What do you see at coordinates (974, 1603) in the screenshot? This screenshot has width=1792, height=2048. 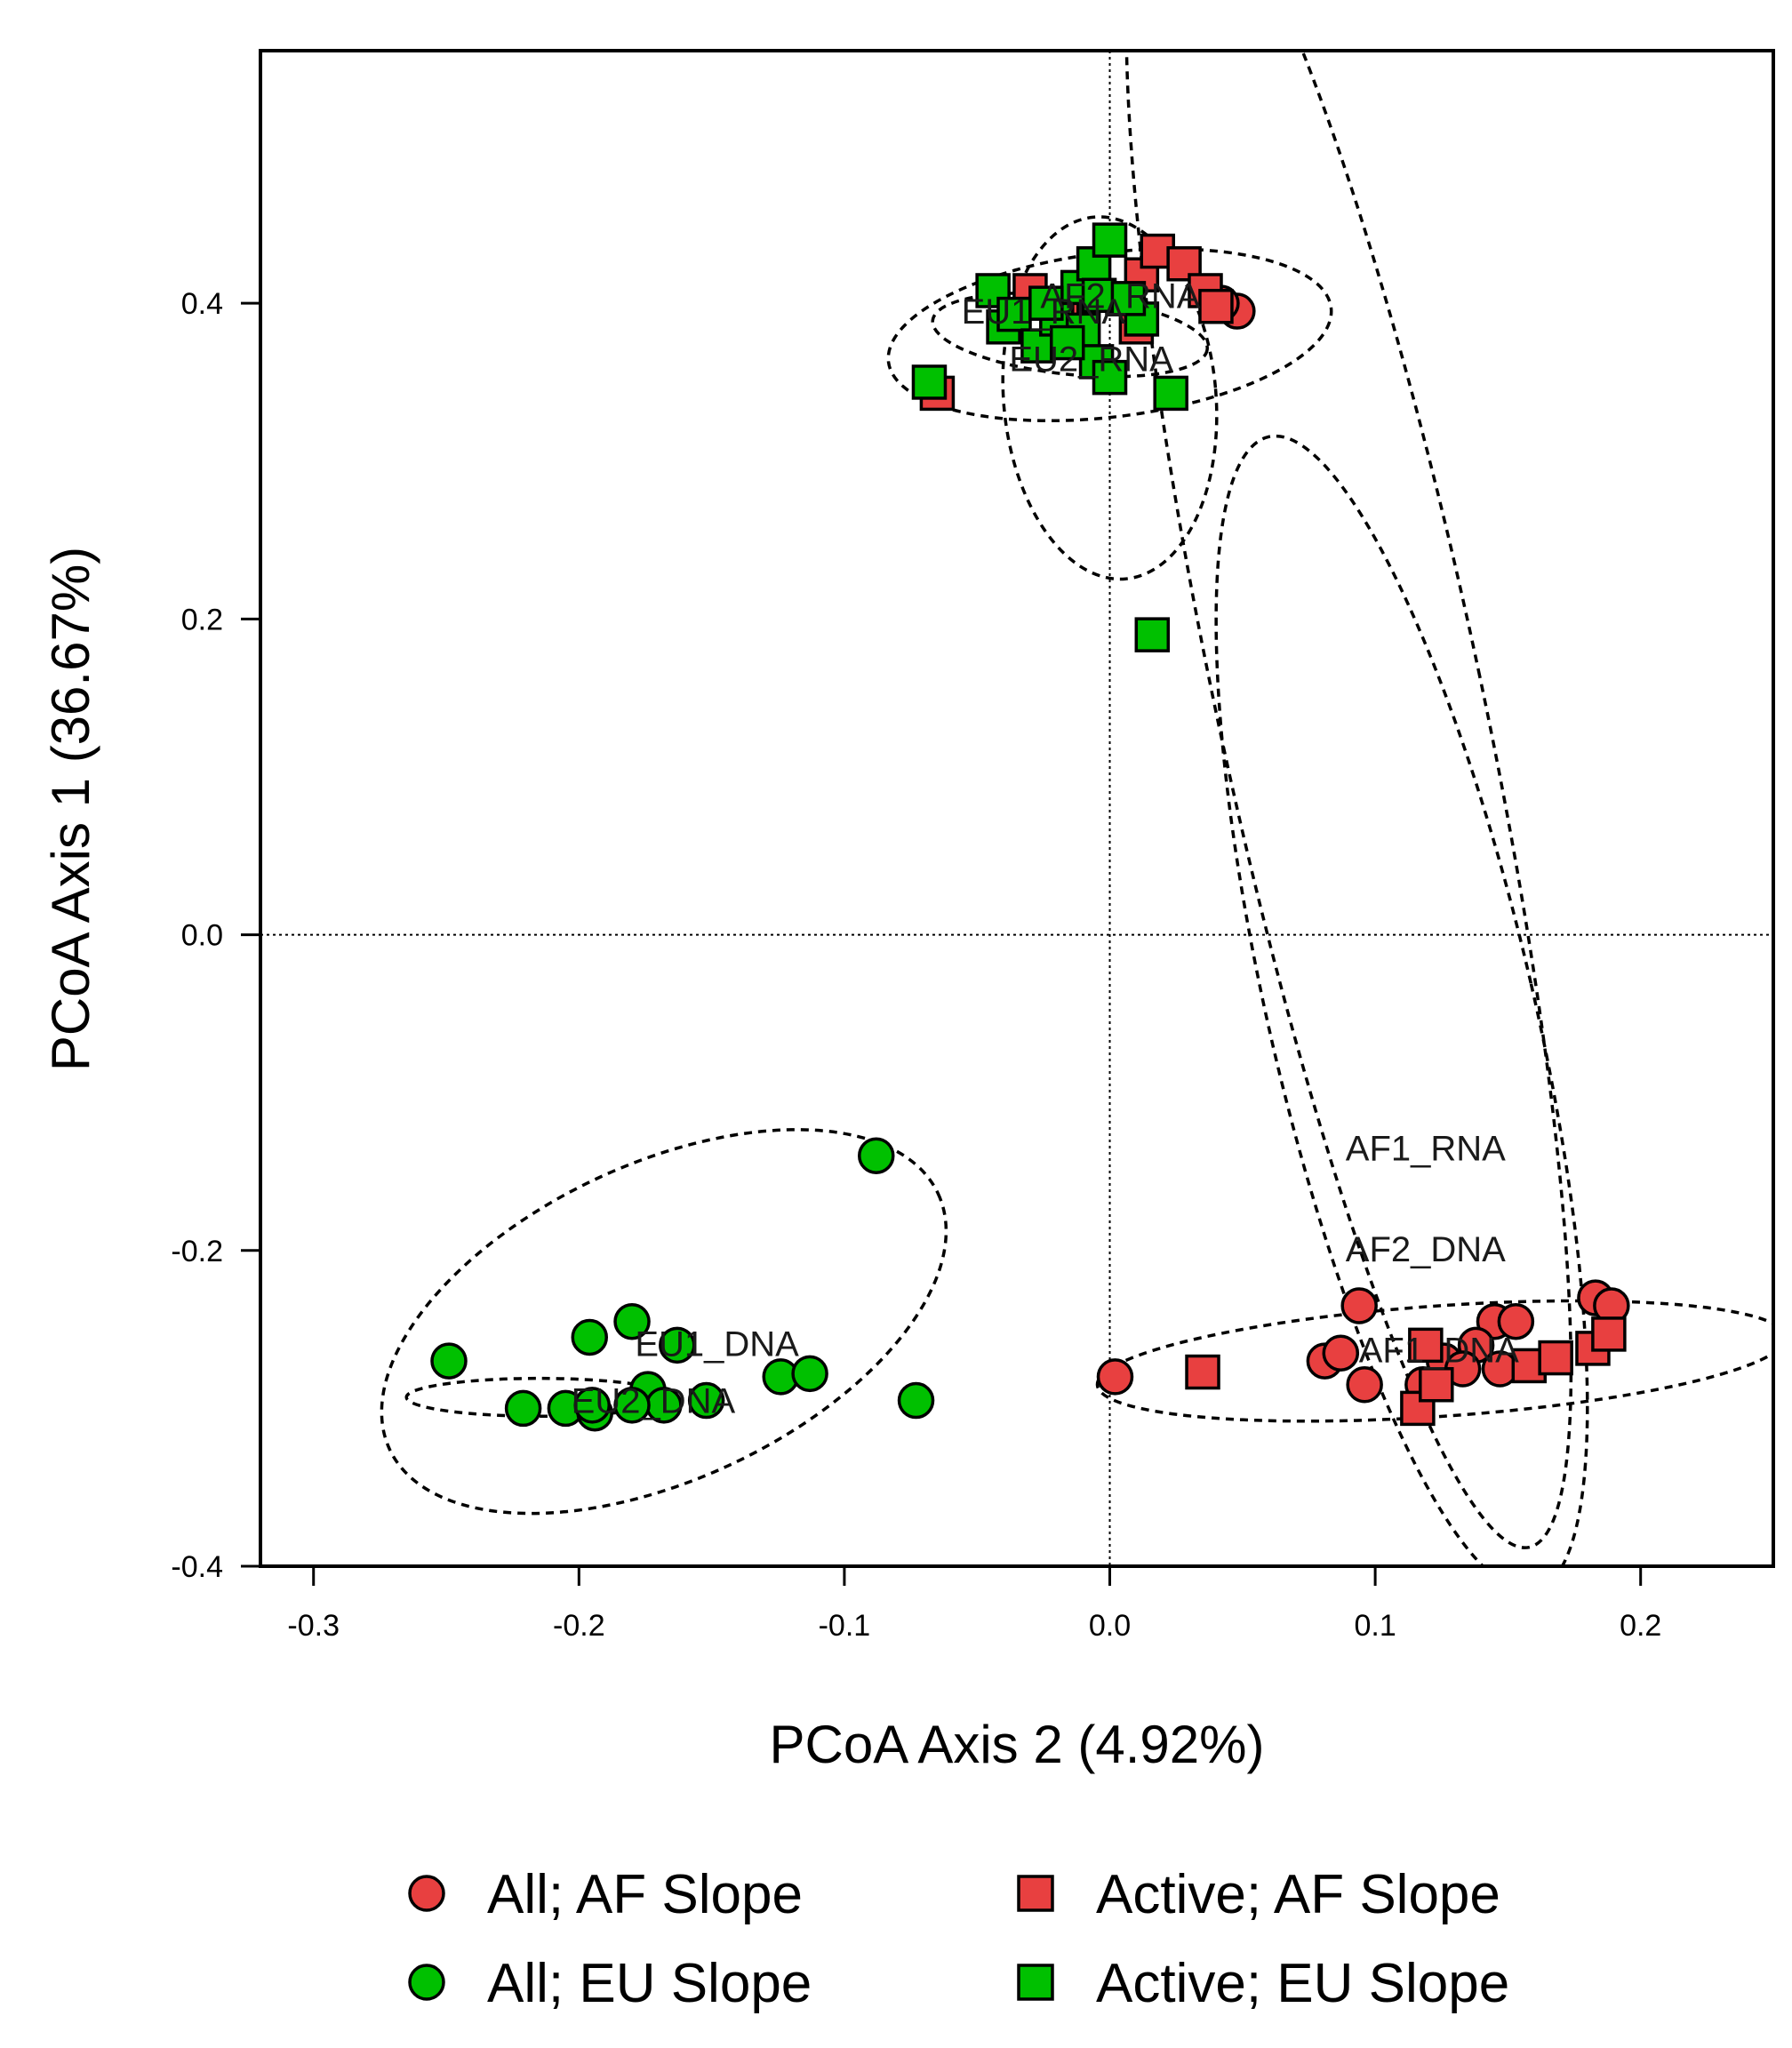 I see `x-axis: -0.3 -0.2 -0.1 0.0 0.1 0.2` at bounding box center [974, 1603].